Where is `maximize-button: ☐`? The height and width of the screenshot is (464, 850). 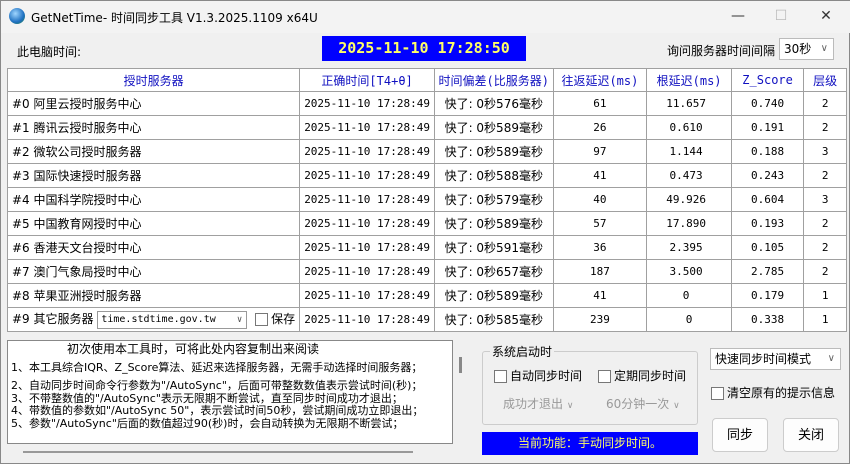 maximize-button: ☐ is located at coordinates (781, 16).